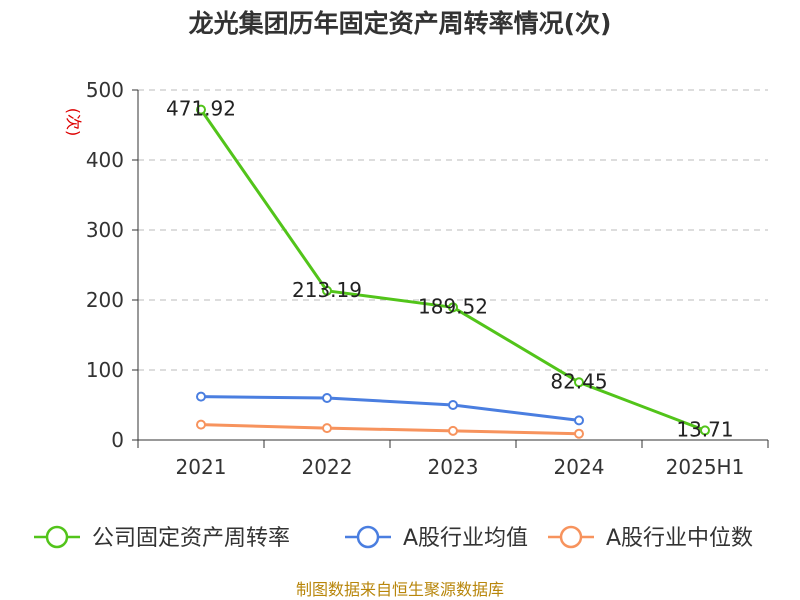 The image size is (800, 600). I want to click on data-label: 189.52, so click(453, 306).